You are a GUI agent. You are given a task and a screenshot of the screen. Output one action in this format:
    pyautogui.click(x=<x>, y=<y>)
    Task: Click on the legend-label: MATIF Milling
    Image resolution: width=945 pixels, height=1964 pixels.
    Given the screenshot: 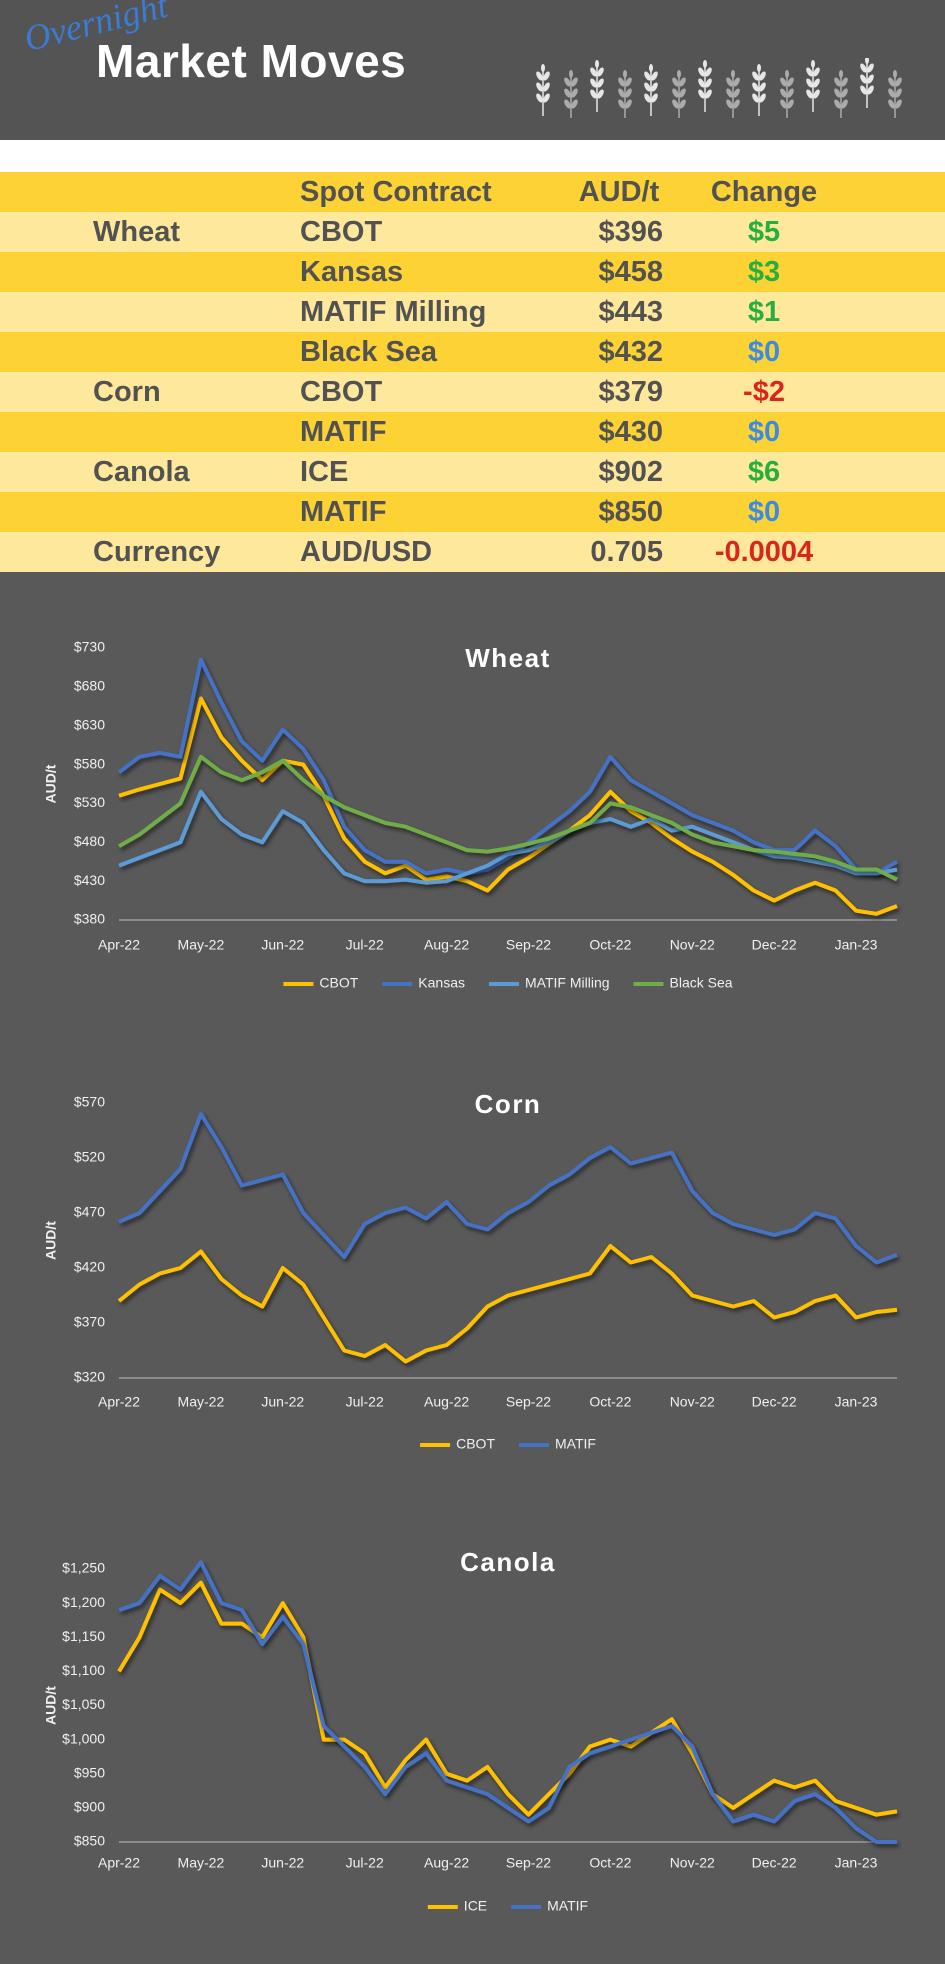 What is the action you would take?
    pyautogui.click(x=567, y=983)
    